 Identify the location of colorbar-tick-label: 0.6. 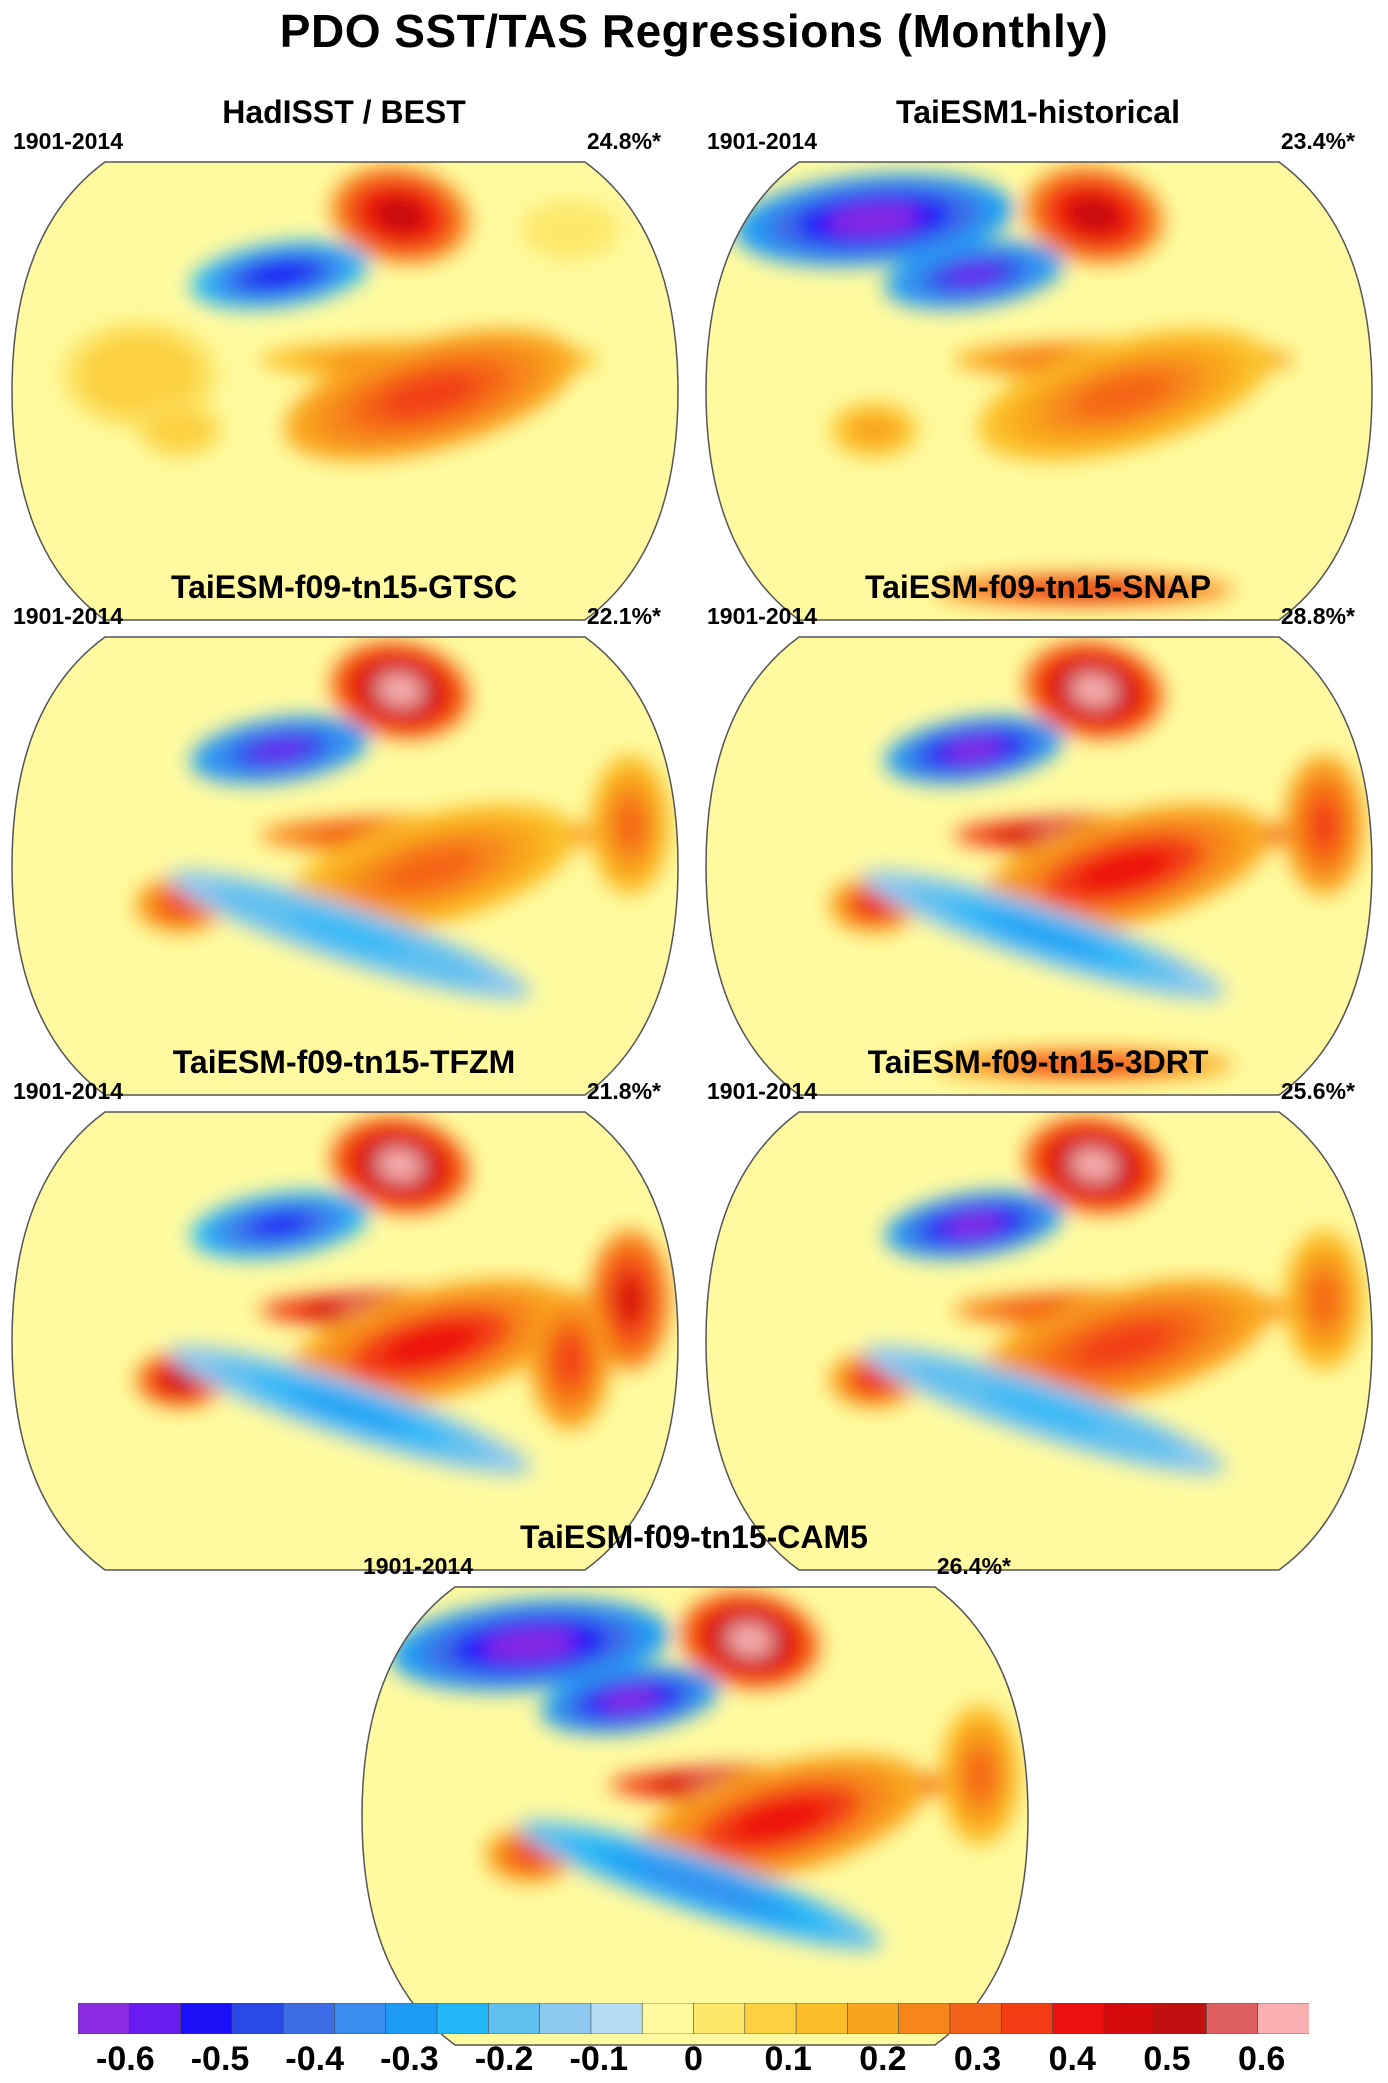
(1262, 2059).